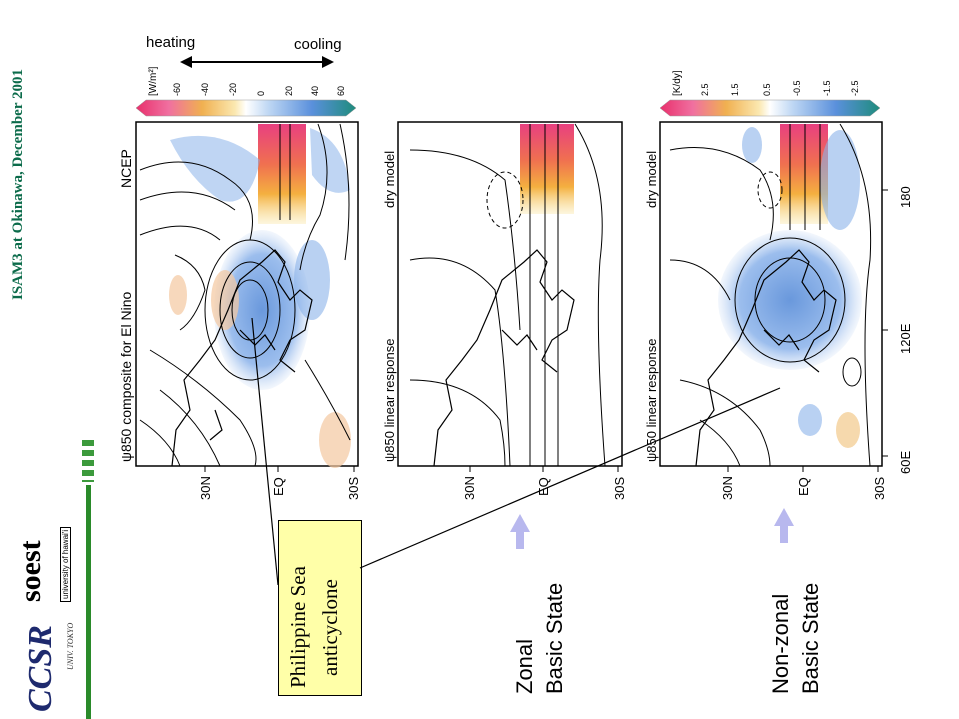 The width and height of the screenshot is (959, 719). What do you see at coordinates (318, 44) in the screenshot?
I see `cooling-label: cooling` at bounding box center [318, 44].